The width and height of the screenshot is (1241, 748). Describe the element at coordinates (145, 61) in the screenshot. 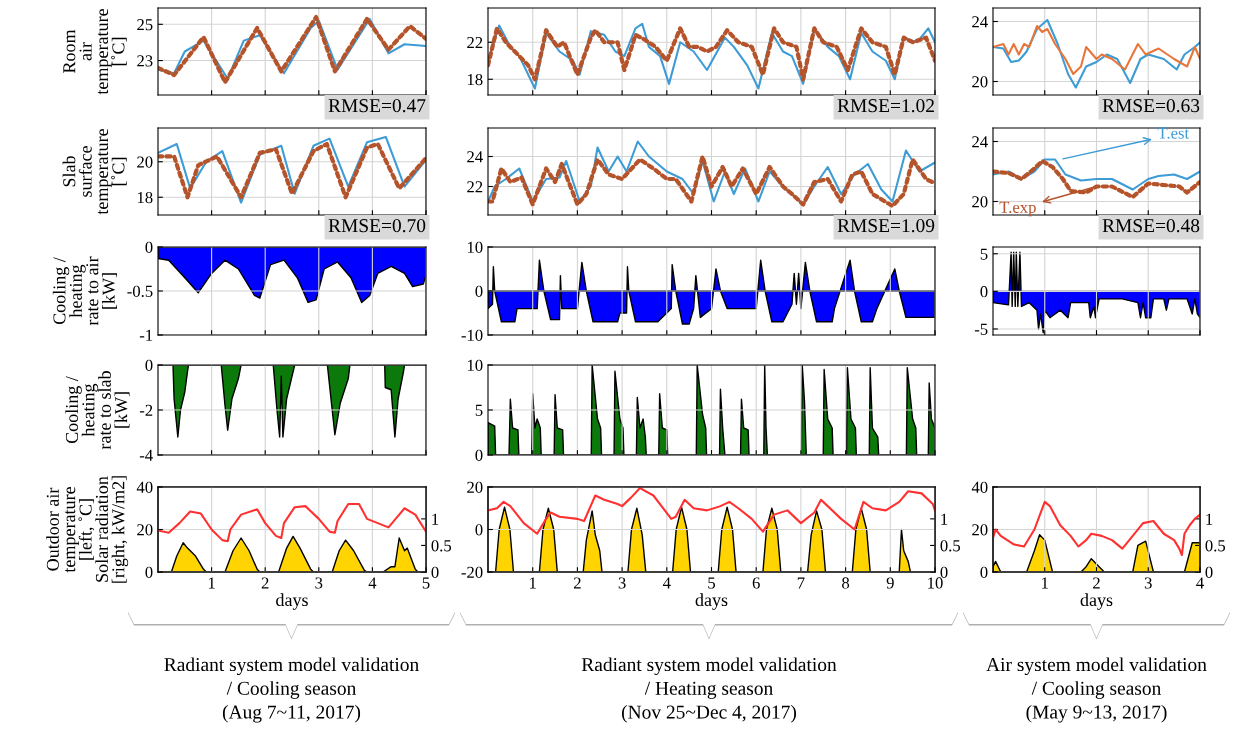

I see `y-tick-label: 23` at that location.